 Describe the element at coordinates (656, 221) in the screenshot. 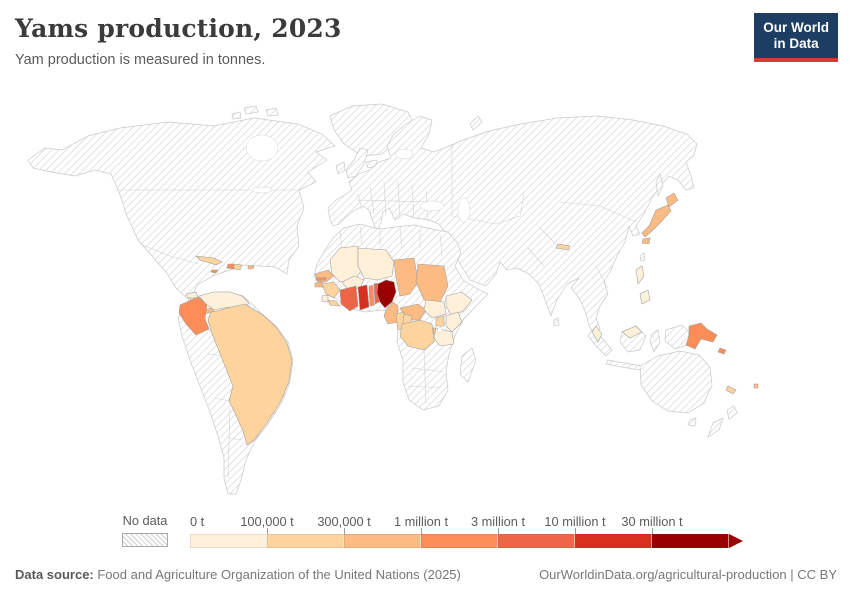

I see `country-japan-honshu` at that location.